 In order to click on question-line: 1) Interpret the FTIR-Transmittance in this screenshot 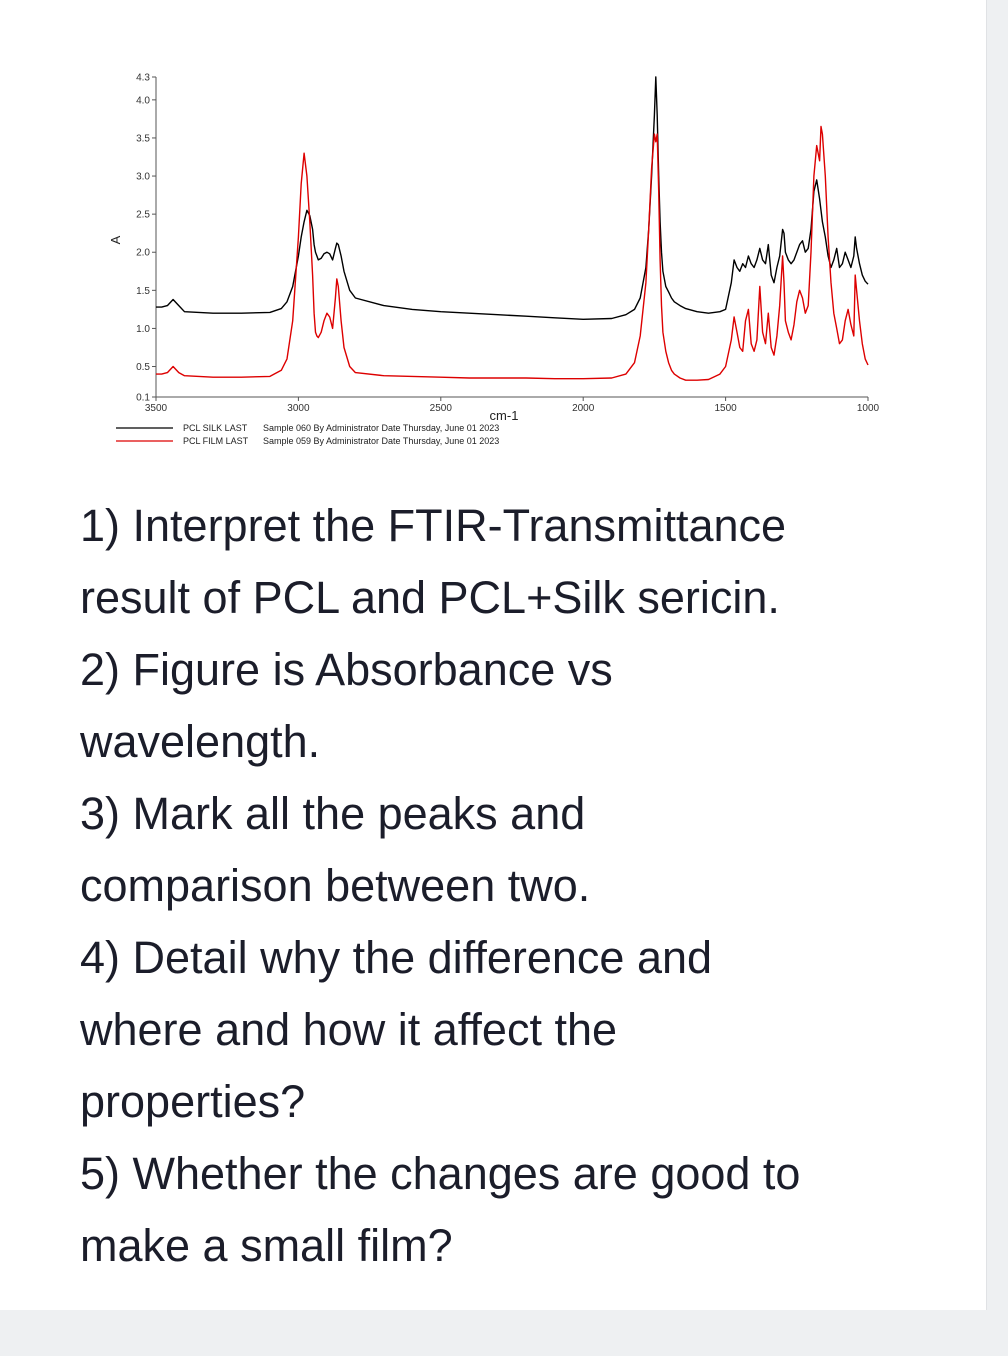, I will do `click(433, 525)`.